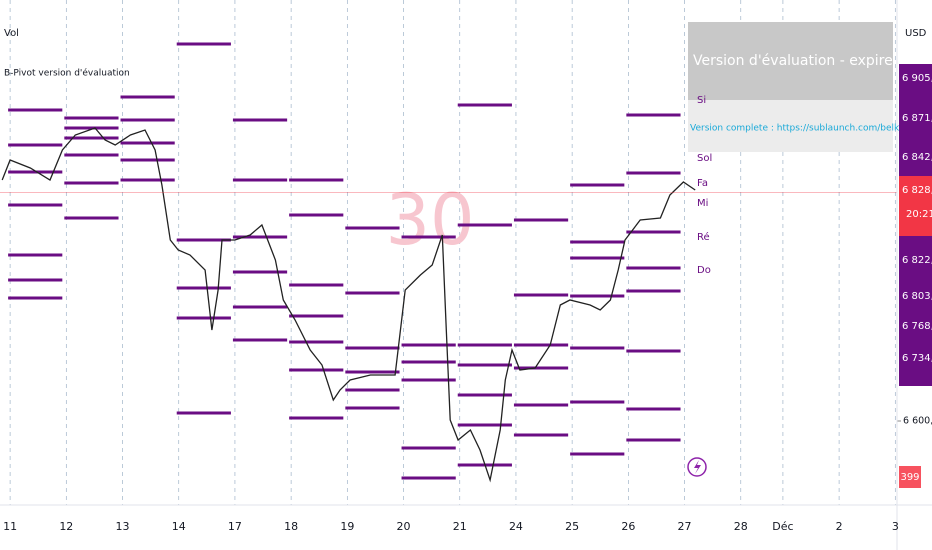 This screenshot has height=550, width=932. I want to click on y-tick-label: 6 600,00, so click(917, 421).